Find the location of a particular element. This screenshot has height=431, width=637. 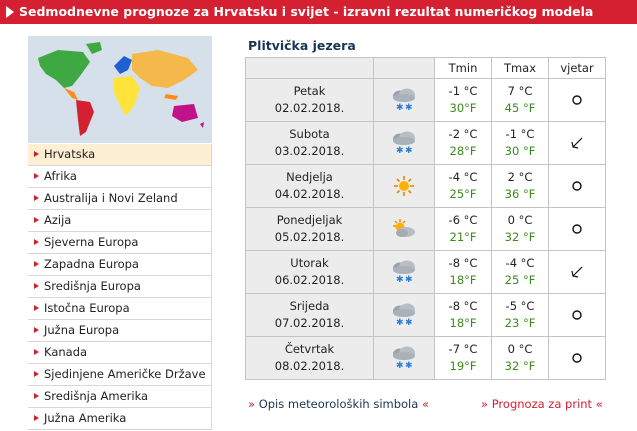

table-row: Četvrtak 08.02.2018. ✱ ✱ -7 °C 19°F 0 °C 32 °F is located at coordinates (425, 358).